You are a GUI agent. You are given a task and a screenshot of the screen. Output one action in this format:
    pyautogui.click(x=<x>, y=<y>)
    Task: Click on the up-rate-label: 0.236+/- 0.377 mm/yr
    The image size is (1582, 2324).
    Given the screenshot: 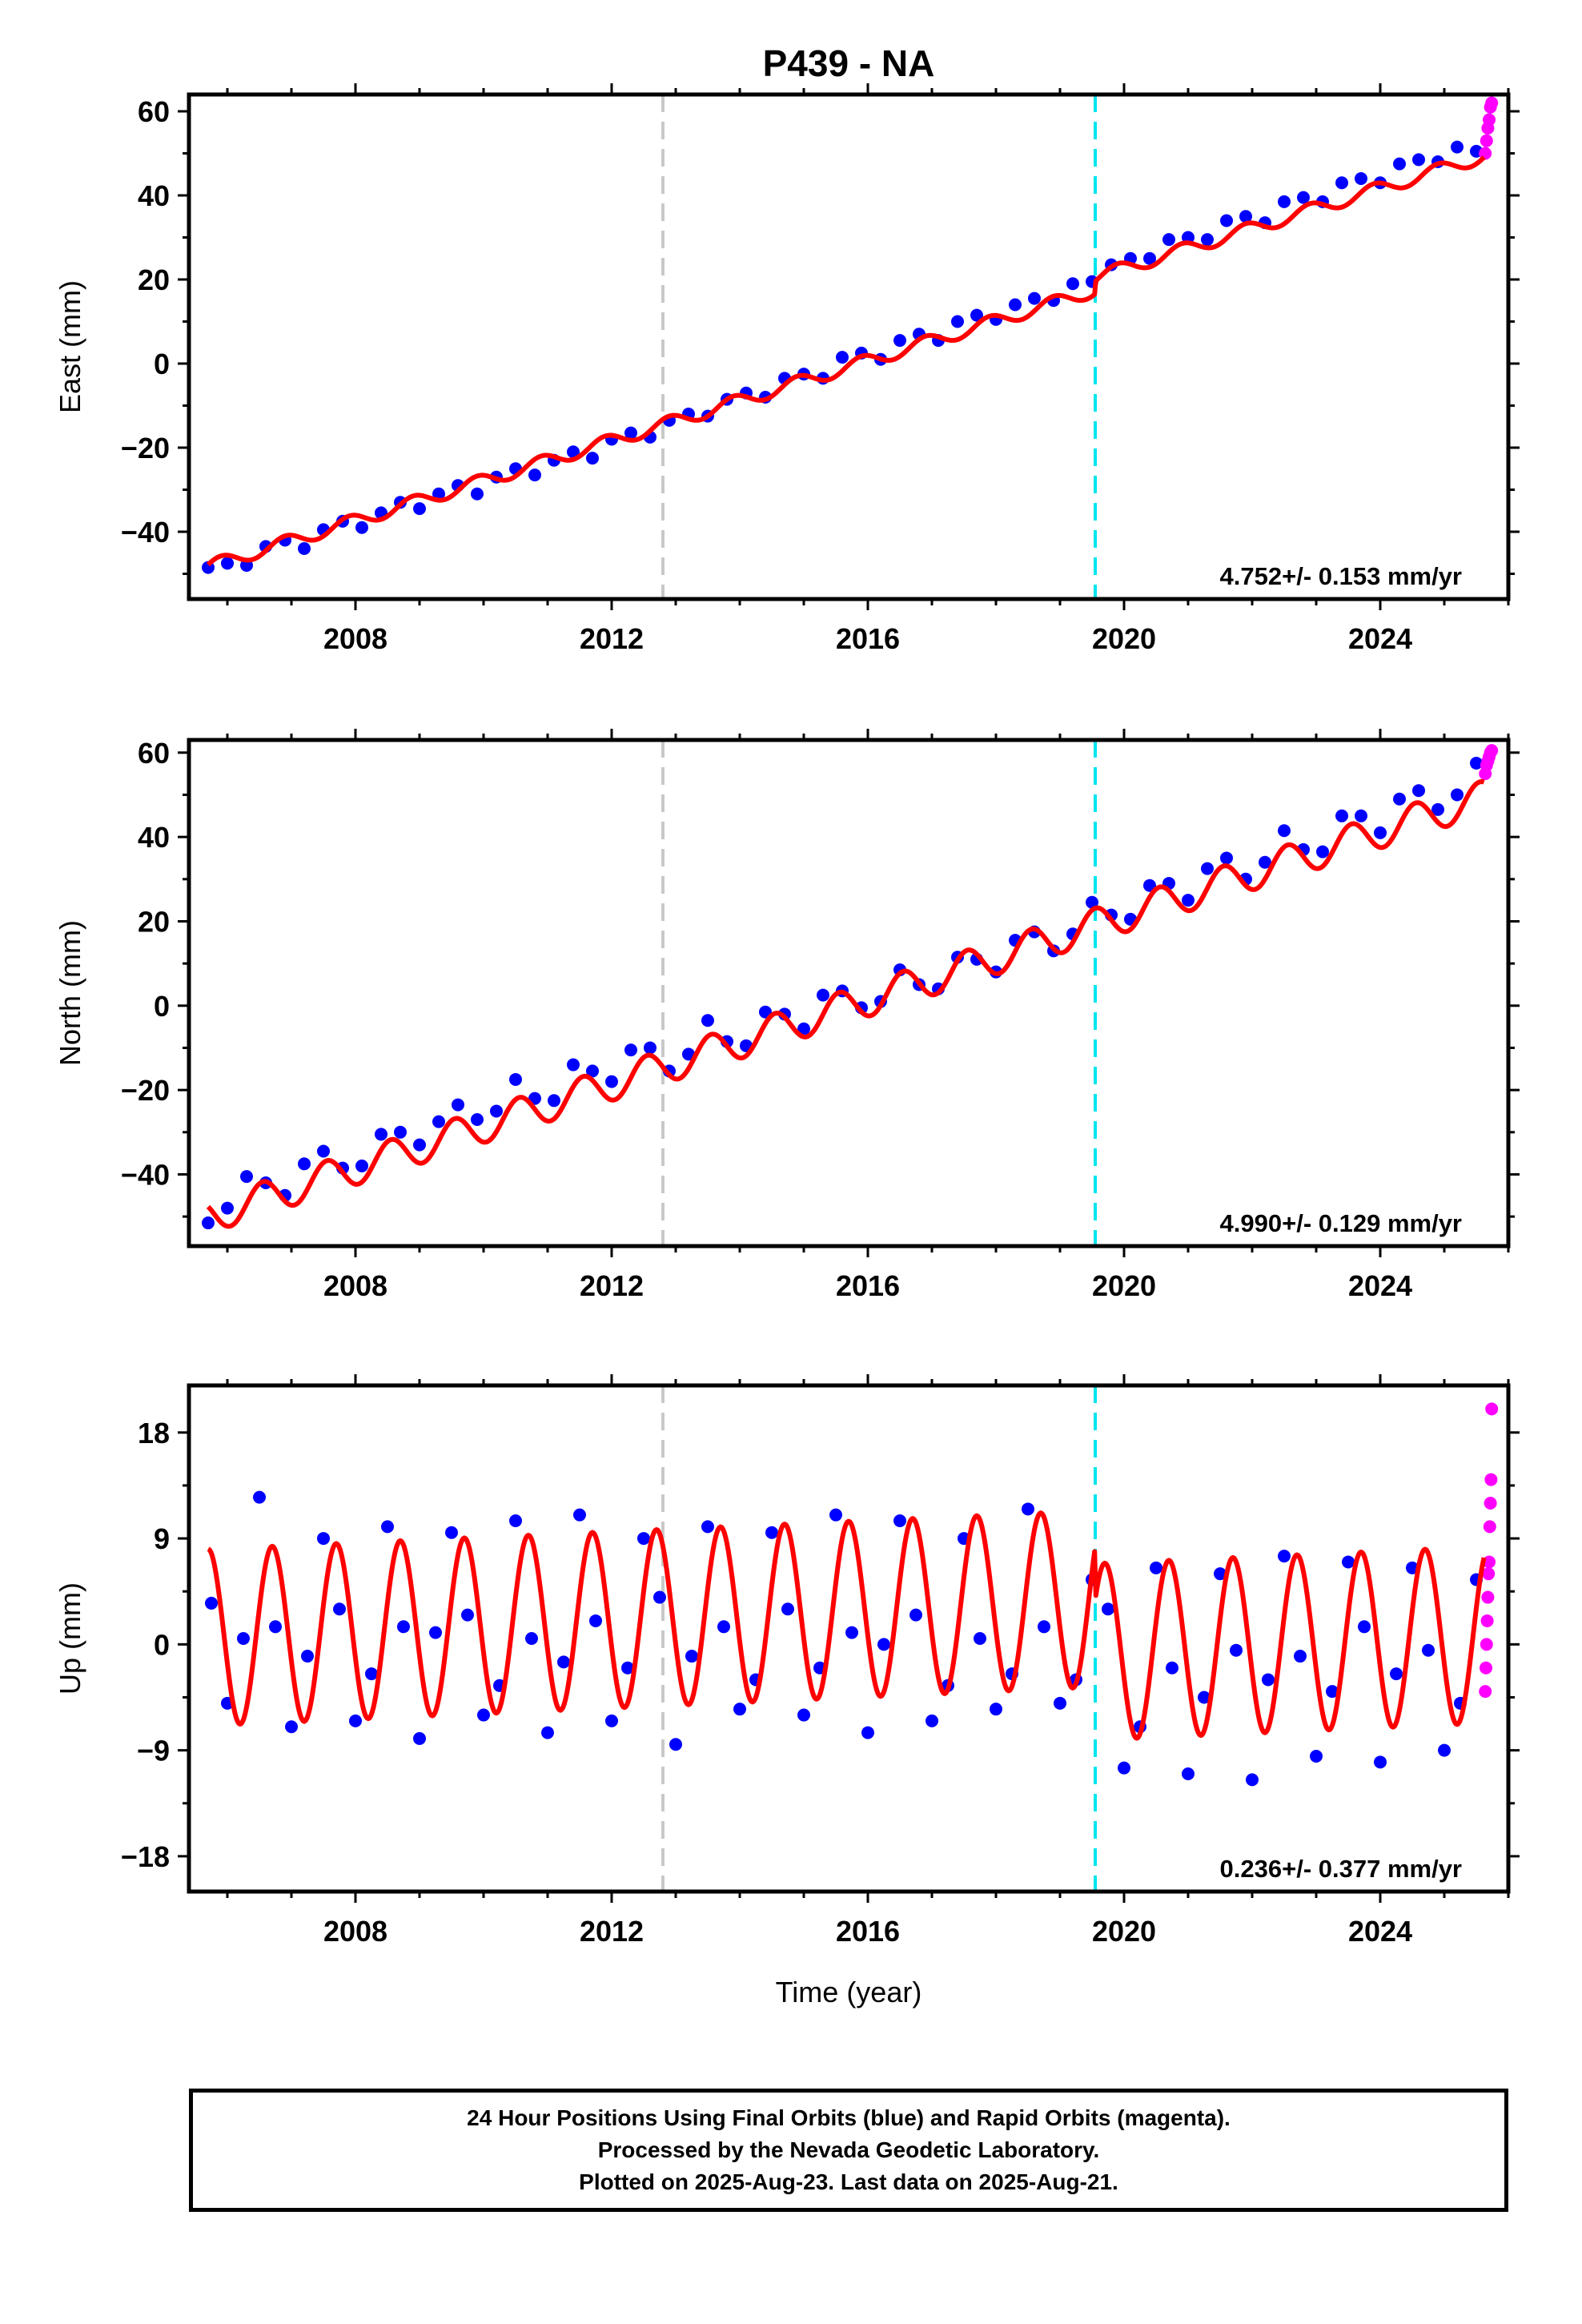 What is the action you would take?
    pyautogui.click(x=1341, y=1869)
    